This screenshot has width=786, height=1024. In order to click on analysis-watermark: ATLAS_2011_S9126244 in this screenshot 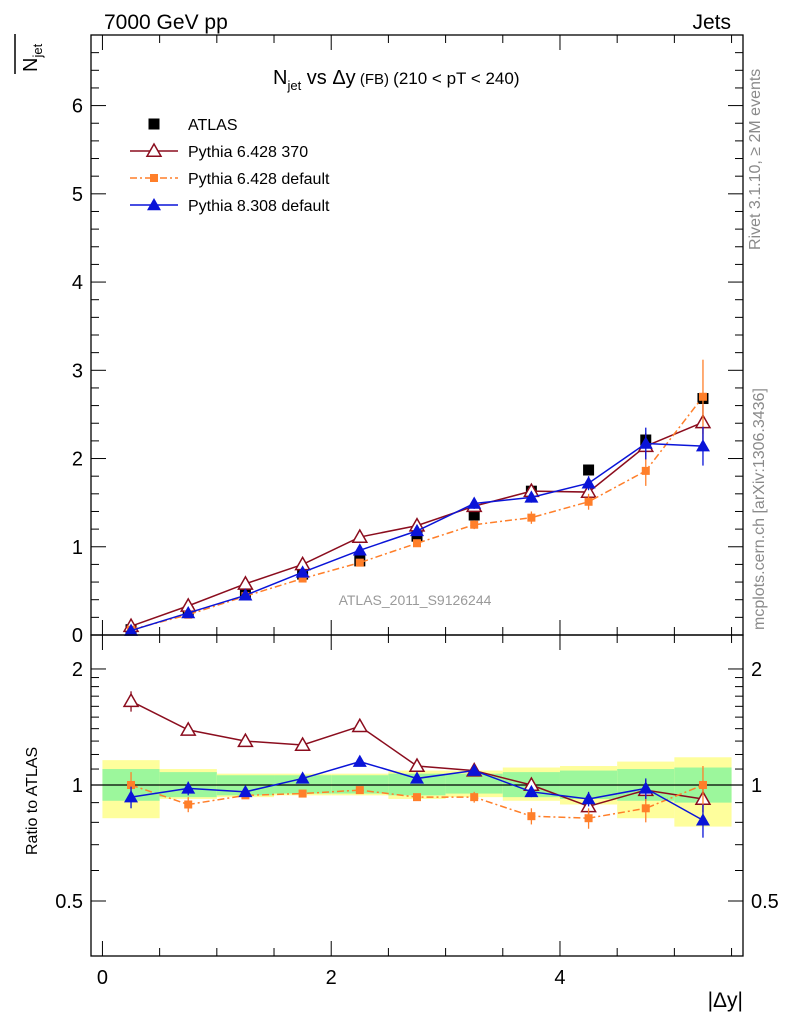, I will do `click(415, 600)`.